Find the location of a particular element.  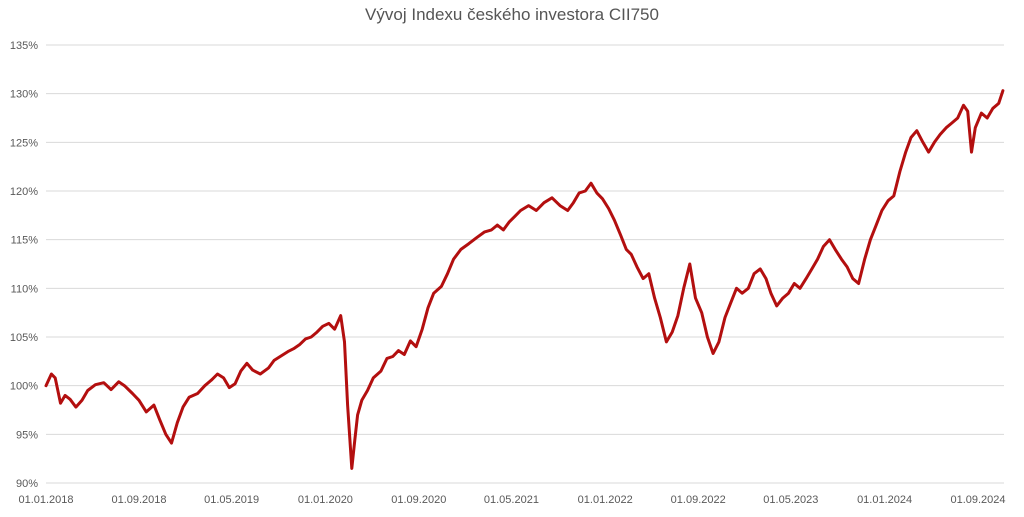

x-tick-label: 01.09.2020 is located at coordinates (418, 500).